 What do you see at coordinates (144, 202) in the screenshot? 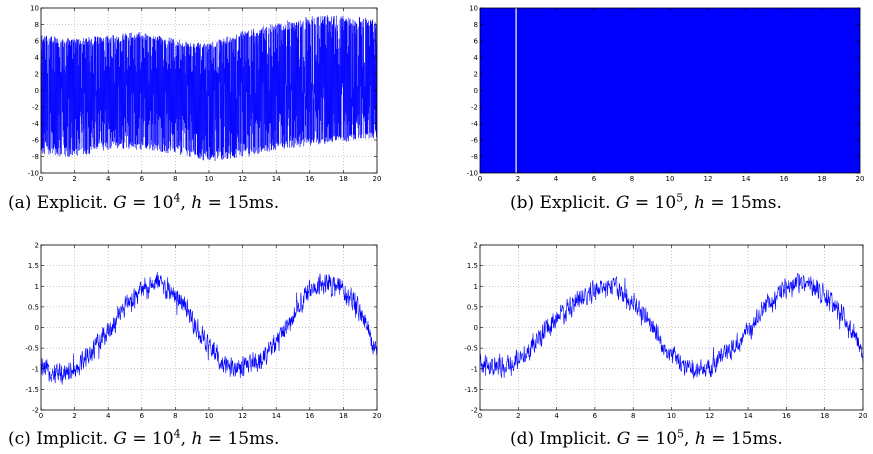
I see `caption-a: (a) Explicit. G = 104, h = 15ms.` at bounding box center [144, 202].